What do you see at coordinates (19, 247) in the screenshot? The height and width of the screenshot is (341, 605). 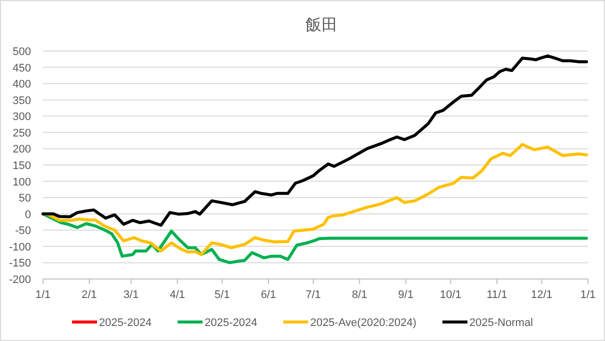 I see `y-tick-label: -100` at bounding box center [19, 247].